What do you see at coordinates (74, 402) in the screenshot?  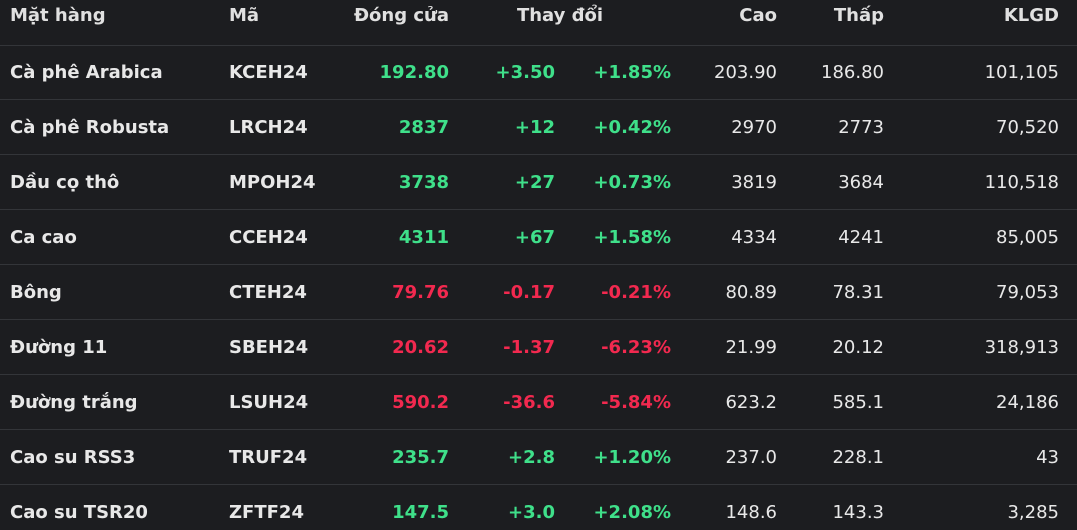 I see `commodity-name: Đường trắng` at bounding box center [74, 402].